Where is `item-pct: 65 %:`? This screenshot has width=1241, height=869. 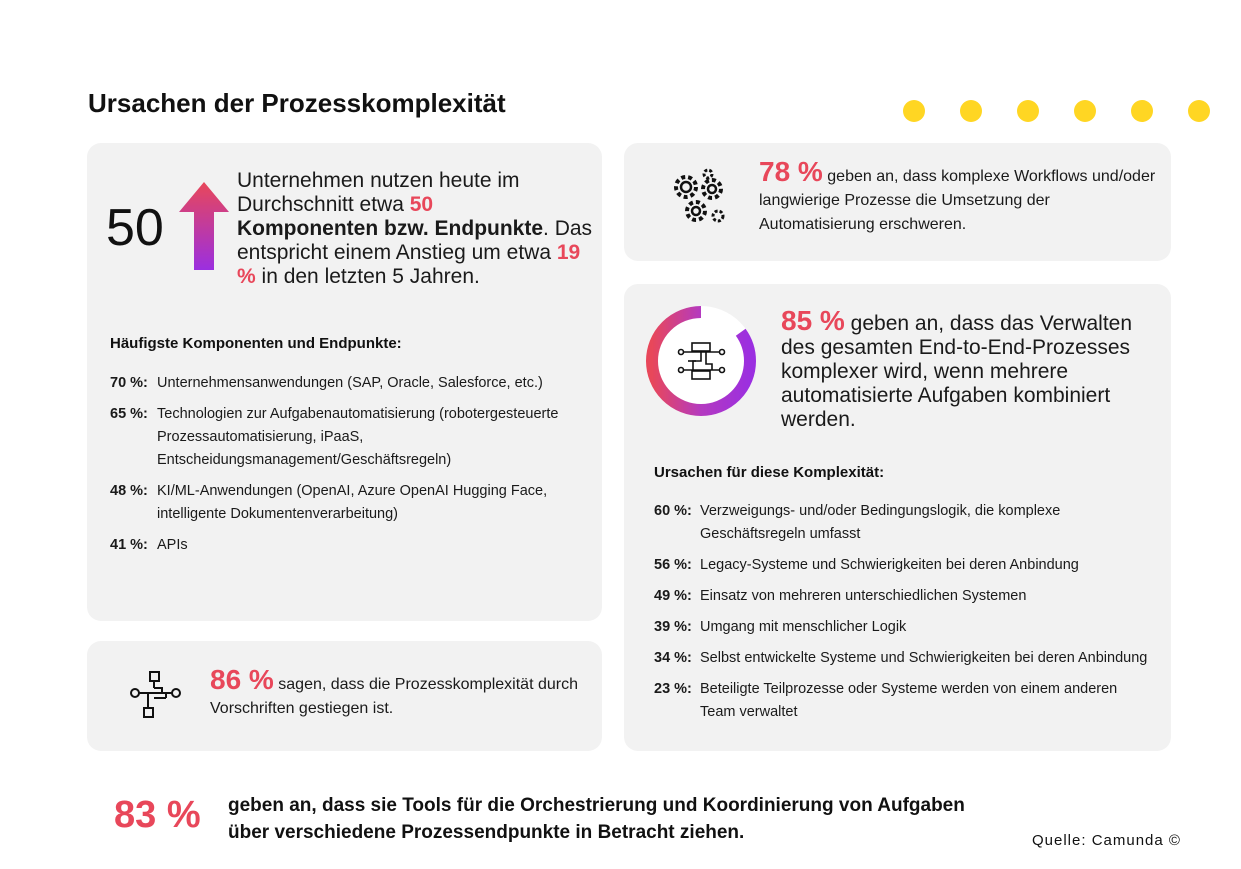
item-pct: 65 %: is located at coordinates (129, 414).